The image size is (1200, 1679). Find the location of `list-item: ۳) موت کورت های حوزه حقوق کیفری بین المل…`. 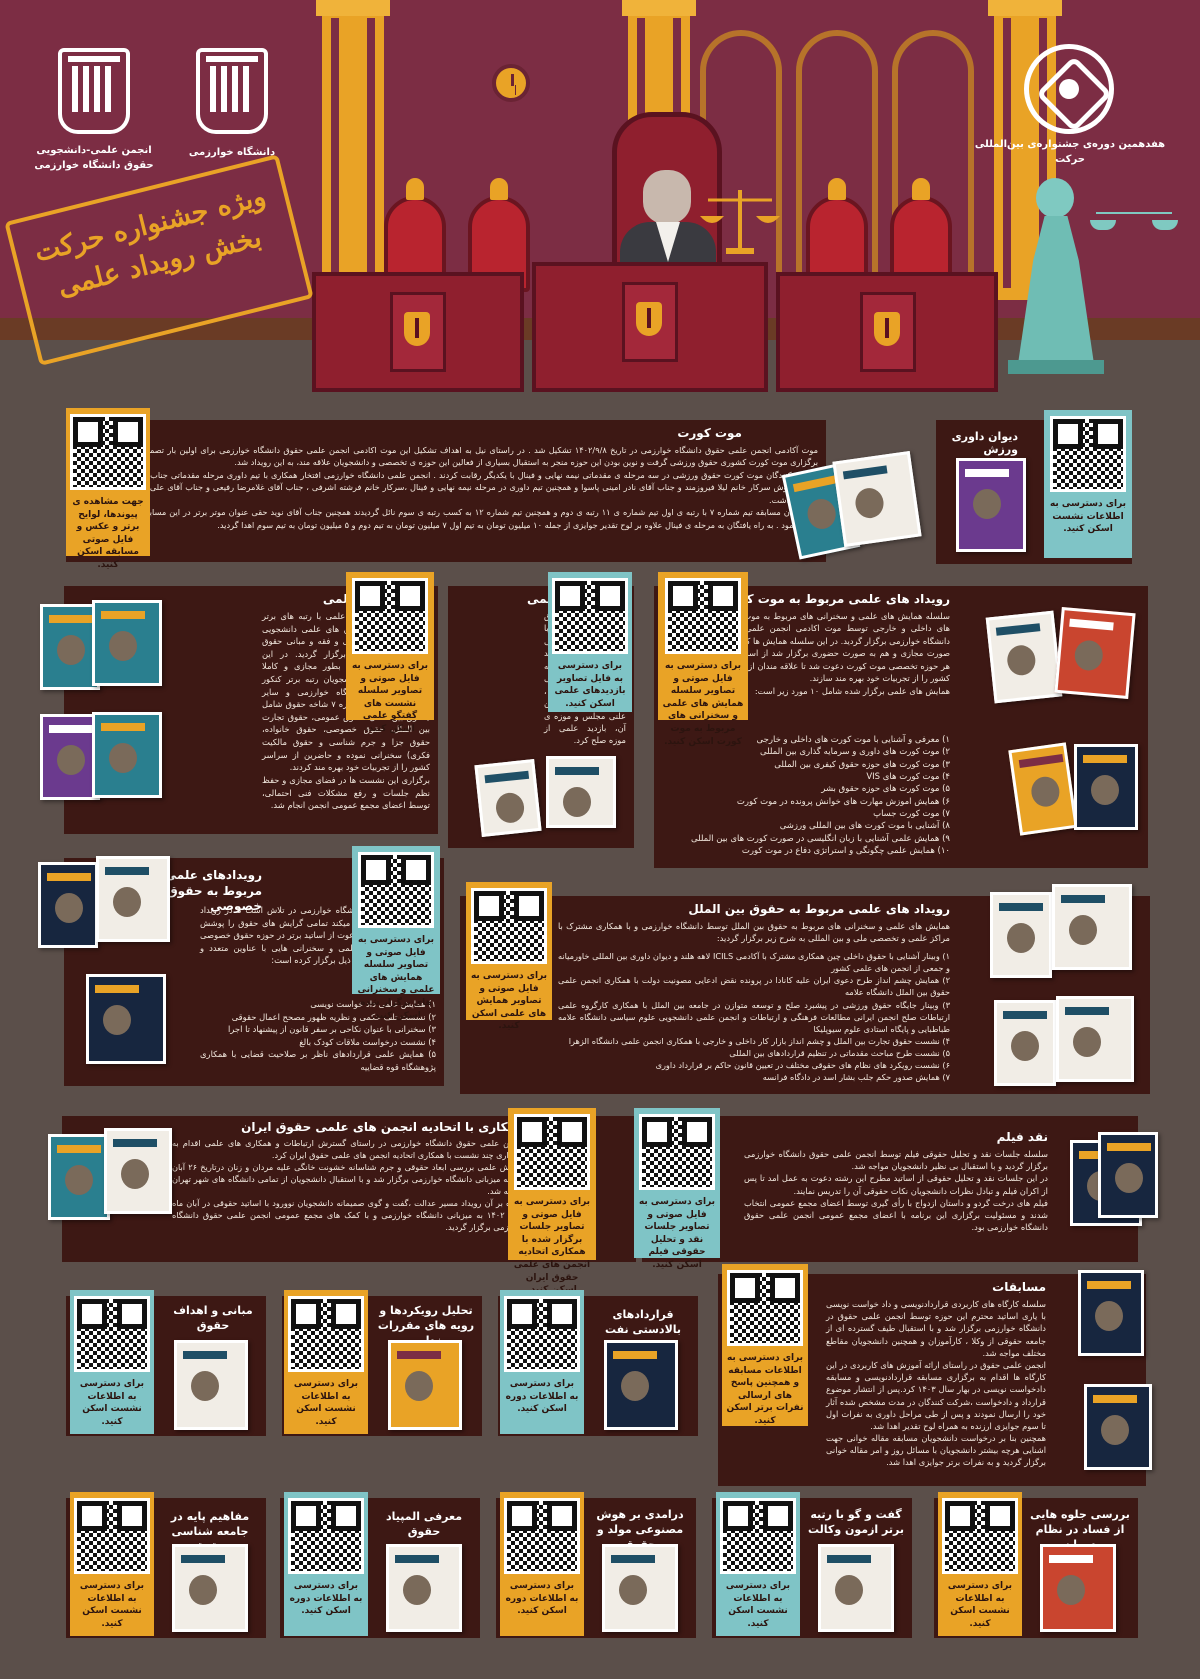

list-item: ۳) موت کورت های حوزه حقوق کیفری بین المل… is located at coordinates (862, 764).